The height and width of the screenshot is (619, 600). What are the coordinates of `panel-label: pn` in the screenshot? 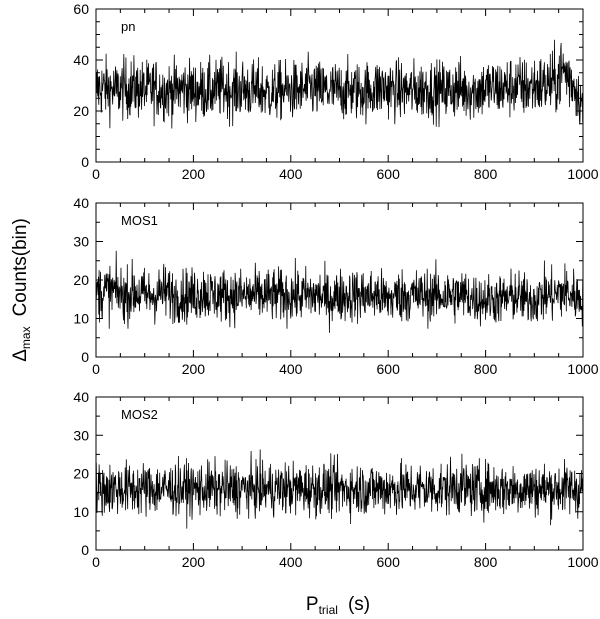 It's located at (128, 26).